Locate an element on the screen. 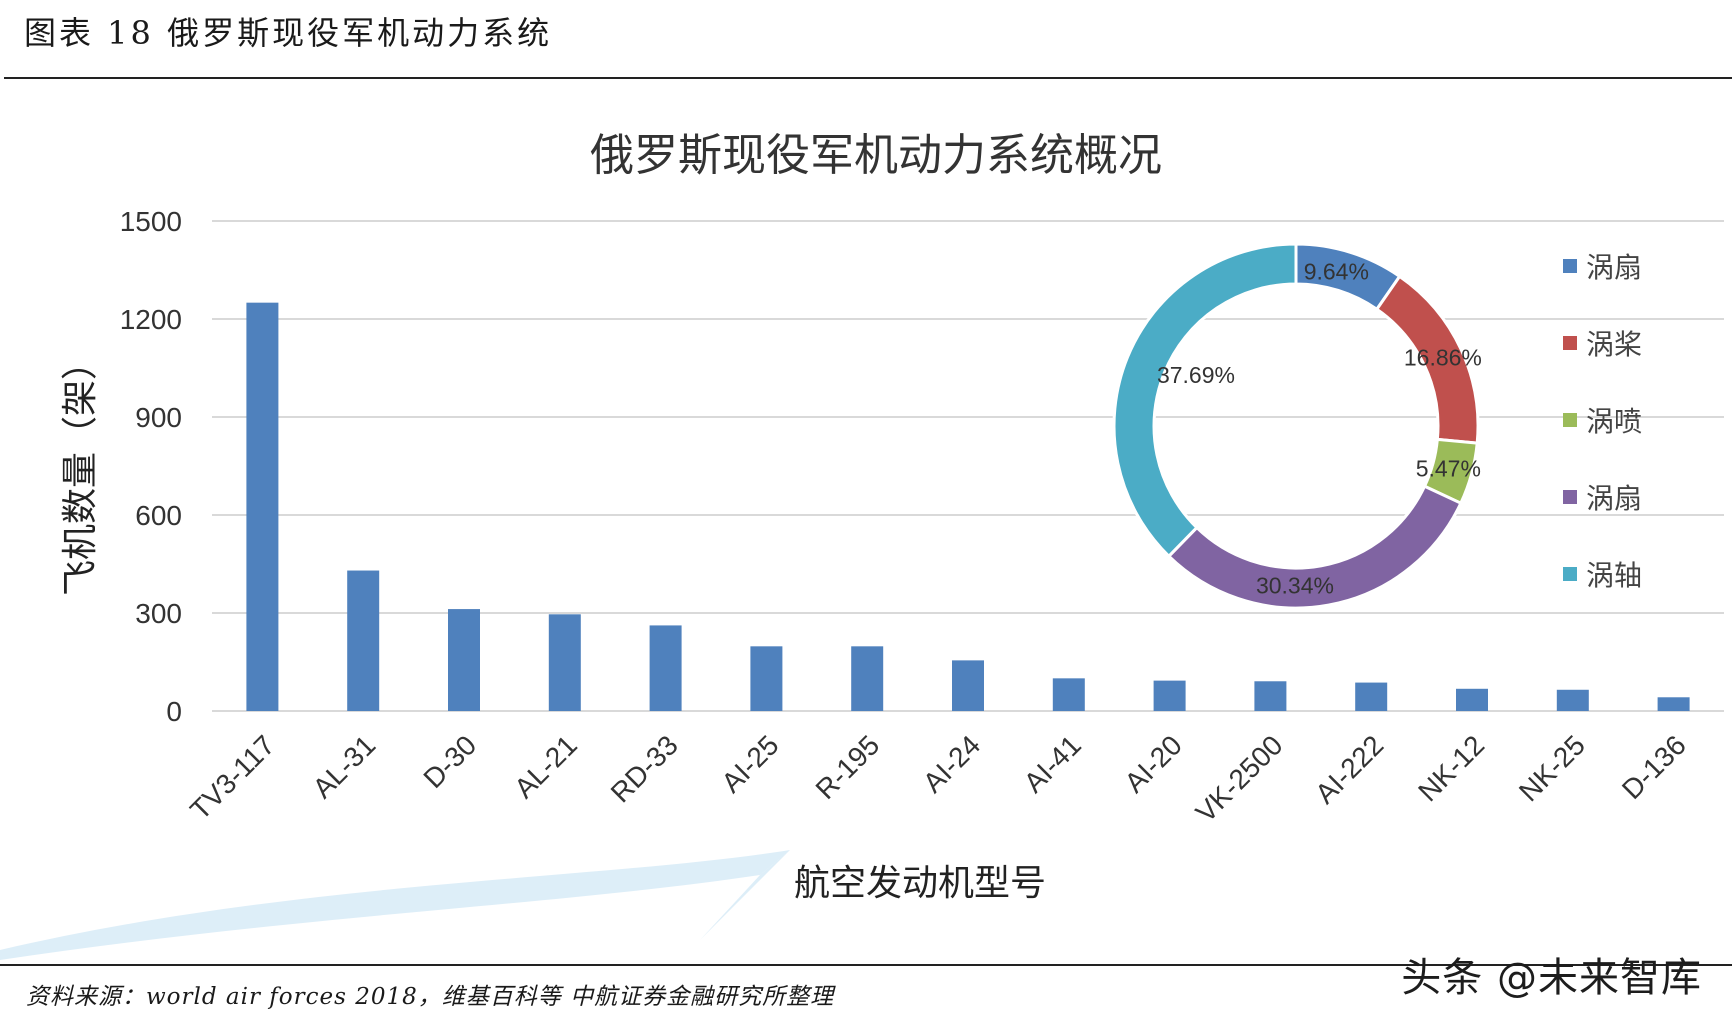  donut-slice is located at coordinates (1205, 400).